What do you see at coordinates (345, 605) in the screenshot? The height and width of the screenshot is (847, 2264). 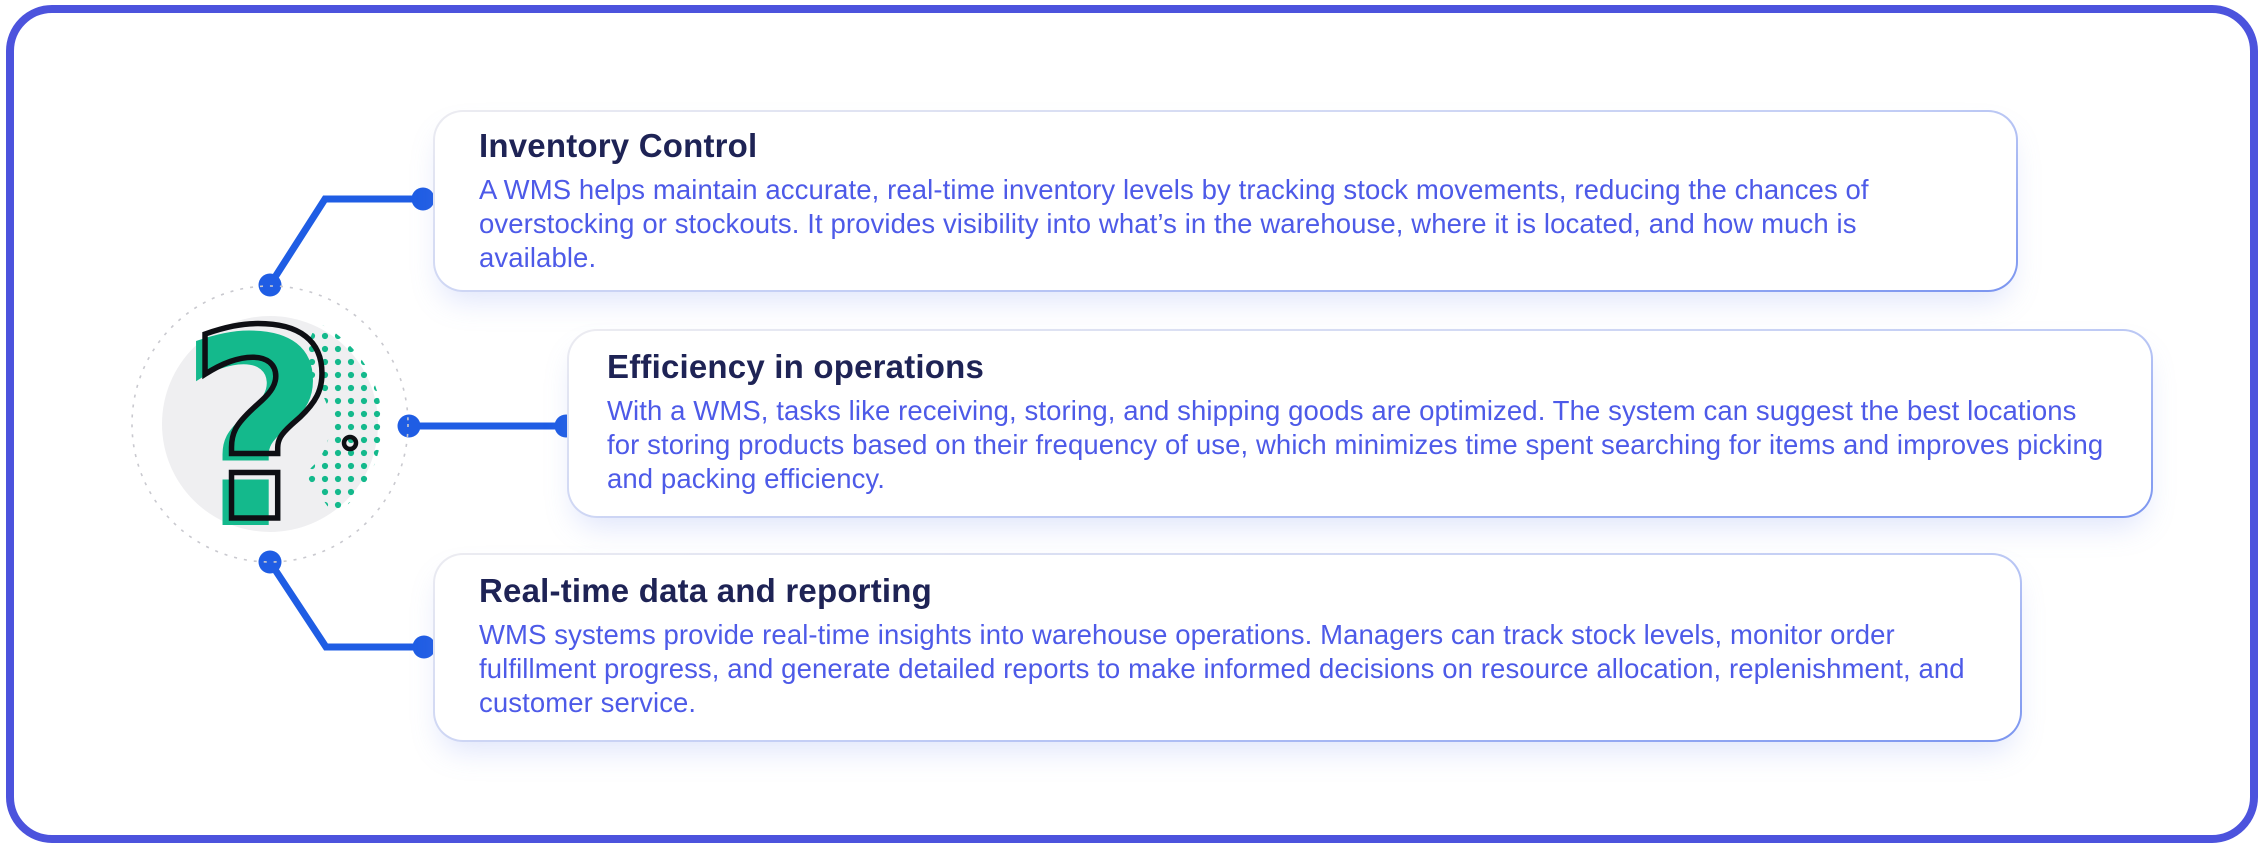 I see `connector-line-bottom` at bounding box center [345, 605].